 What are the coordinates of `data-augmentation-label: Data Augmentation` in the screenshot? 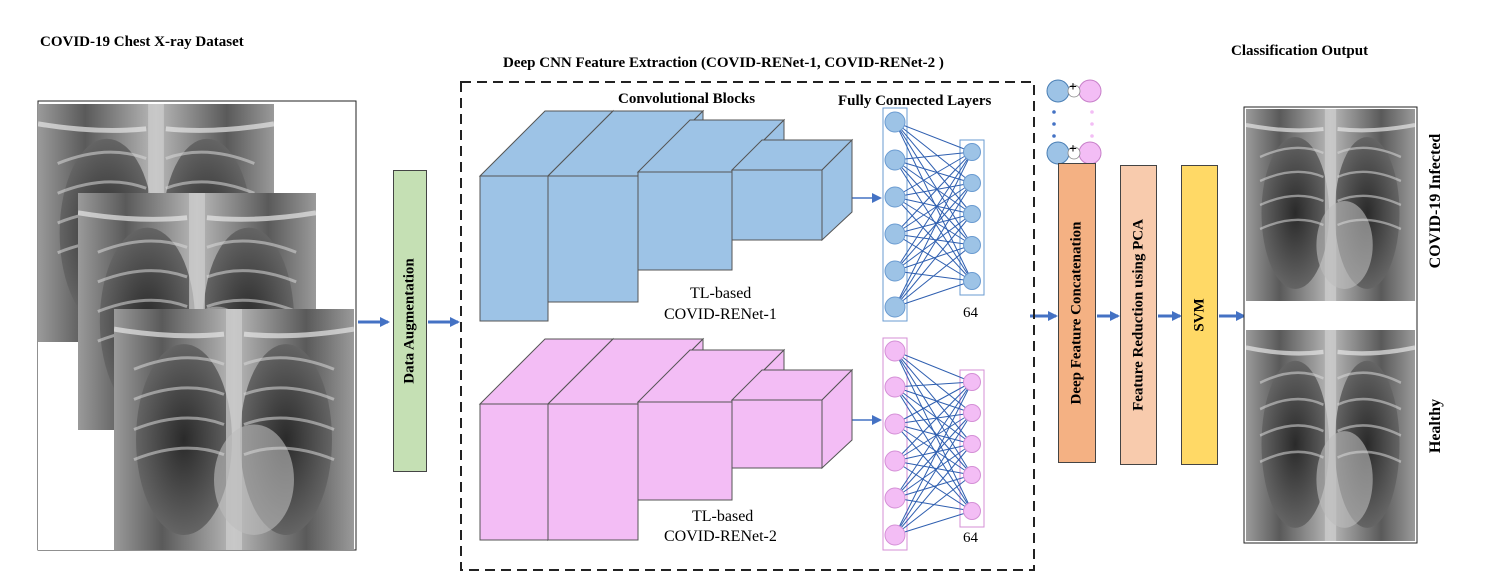 It's located at (409, 321).